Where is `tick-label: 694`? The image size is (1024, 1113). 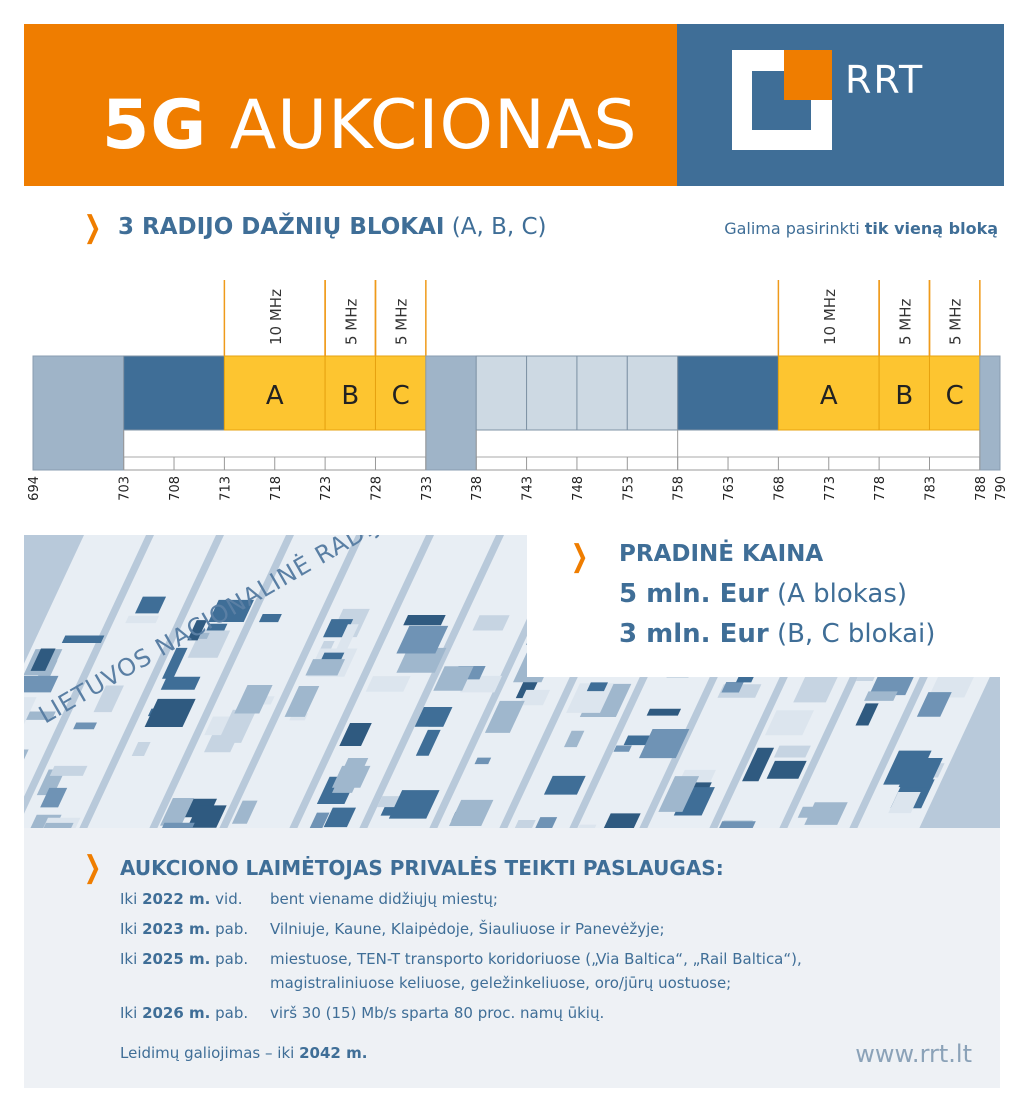 tick-label: 694 is located at coordinates (34, 488).